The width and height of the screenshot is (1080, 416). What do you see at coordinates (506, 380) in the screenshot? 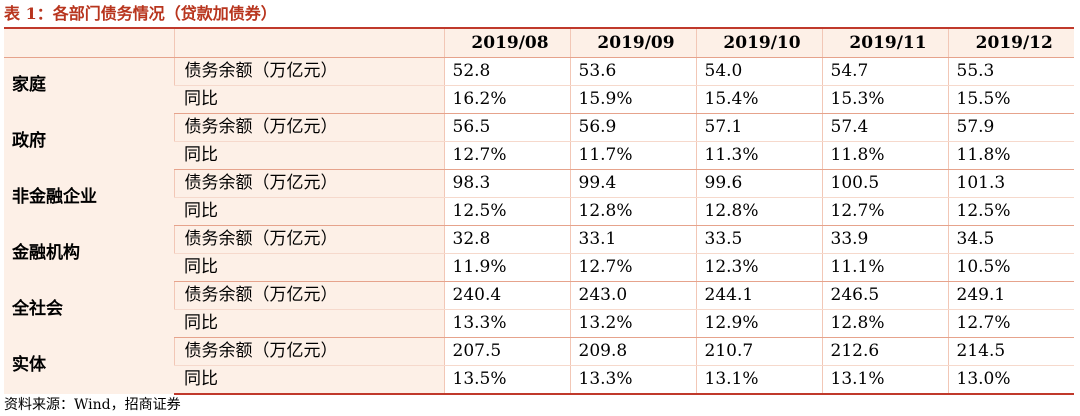
I see `value-cell: 13.5%` at bounding box center [506, 380].